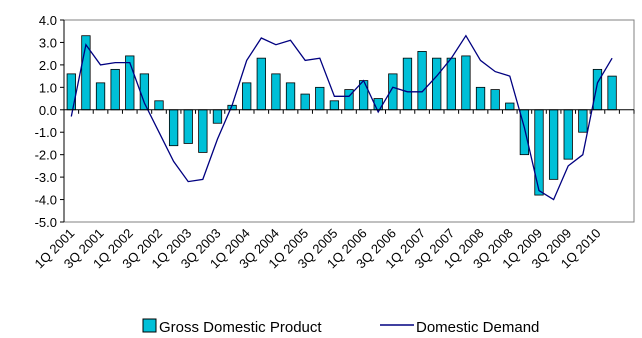  What do you see at coordinates (48, 65) in the screenshot?
I see `y-tick-label: 2.0` at bounding box center [48, 65].